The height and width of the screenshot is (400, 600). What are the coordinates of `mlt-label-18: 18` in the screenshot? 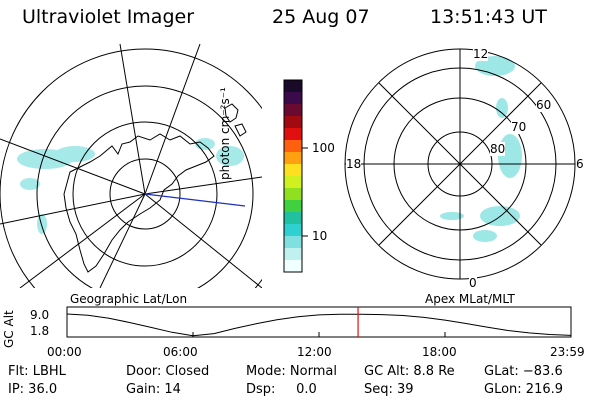 It's located at (354, 164).